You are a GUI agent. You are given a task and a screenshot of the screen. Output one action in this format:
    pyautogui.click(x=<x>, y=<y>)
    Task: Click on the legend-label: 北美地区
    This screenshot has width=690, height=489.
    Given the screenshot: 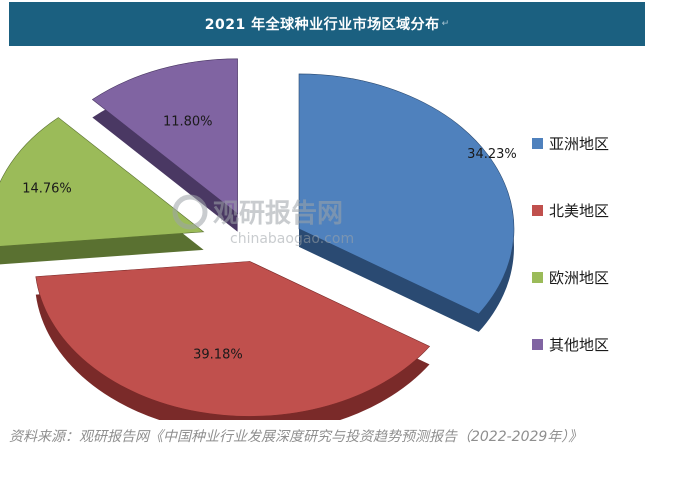 What is the action you would take?
    pyautogui.click(x=579, y=211)
    